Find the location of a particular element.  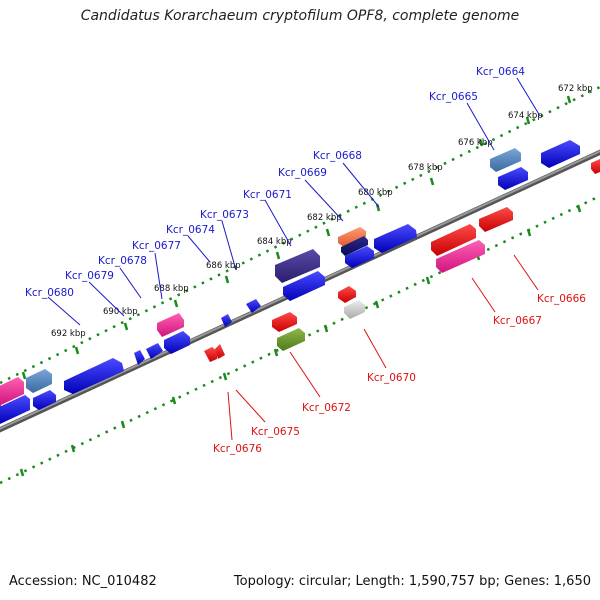

gene-label: Kcr_0670 is located at coordinates (391, 378).